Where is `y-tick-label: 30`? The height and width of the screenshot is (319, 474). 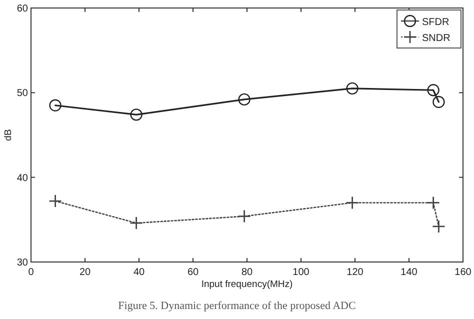 y-tick-label: 30 is located at coordinates (22, 263).